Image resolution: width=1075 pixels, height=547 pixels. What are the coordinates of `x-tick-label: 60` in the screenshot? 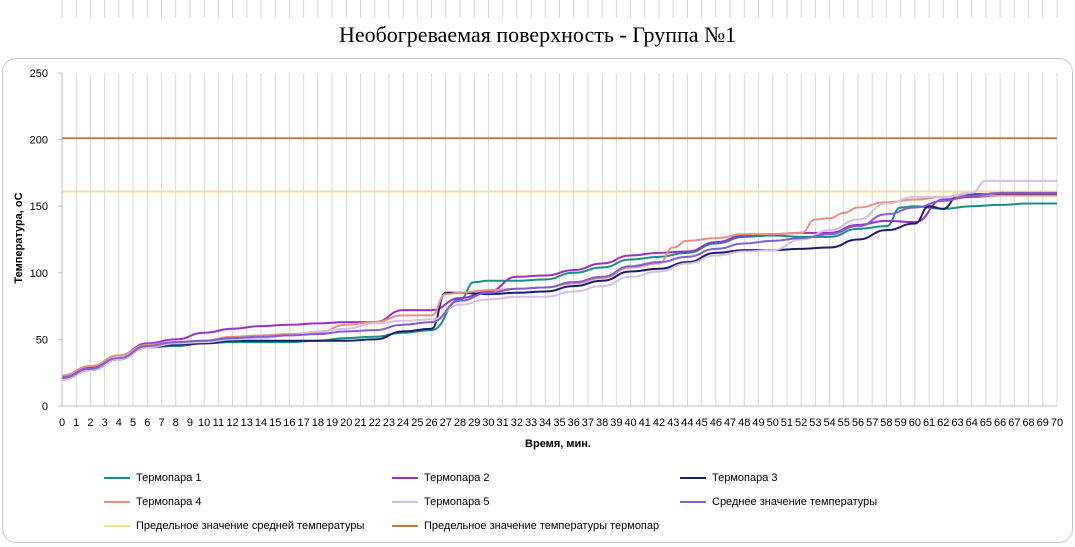 It's located at (915, 423).